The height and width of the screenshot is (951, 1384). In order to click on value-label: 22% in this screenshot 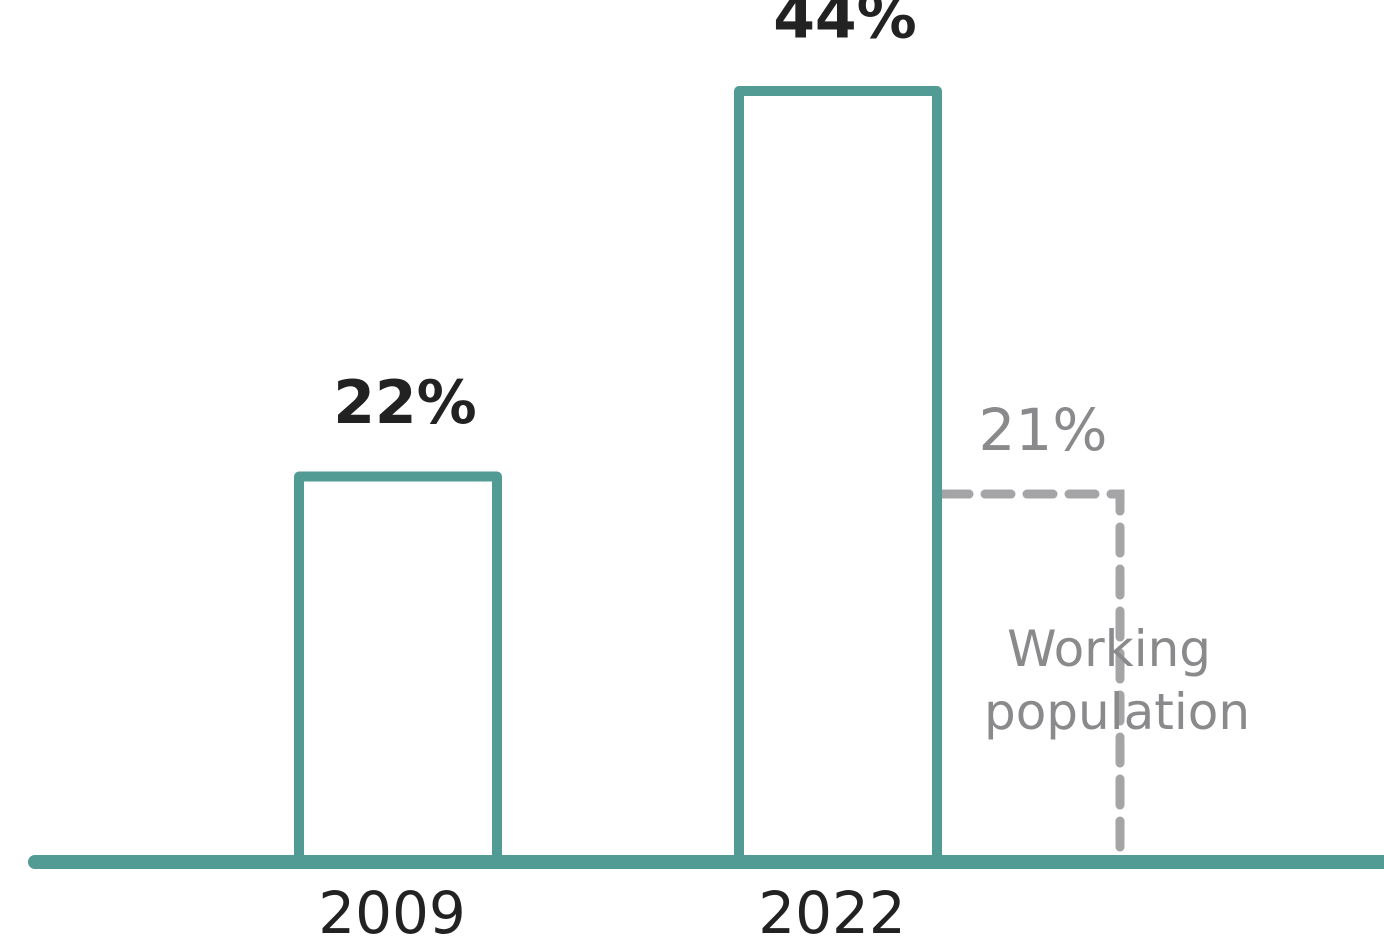, I will do `click(405, 403)`.